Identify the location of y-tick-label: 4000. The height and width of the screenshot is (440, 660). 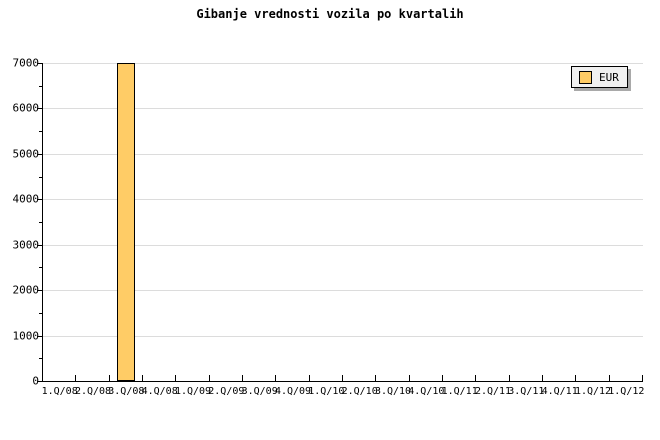
(26, 199).